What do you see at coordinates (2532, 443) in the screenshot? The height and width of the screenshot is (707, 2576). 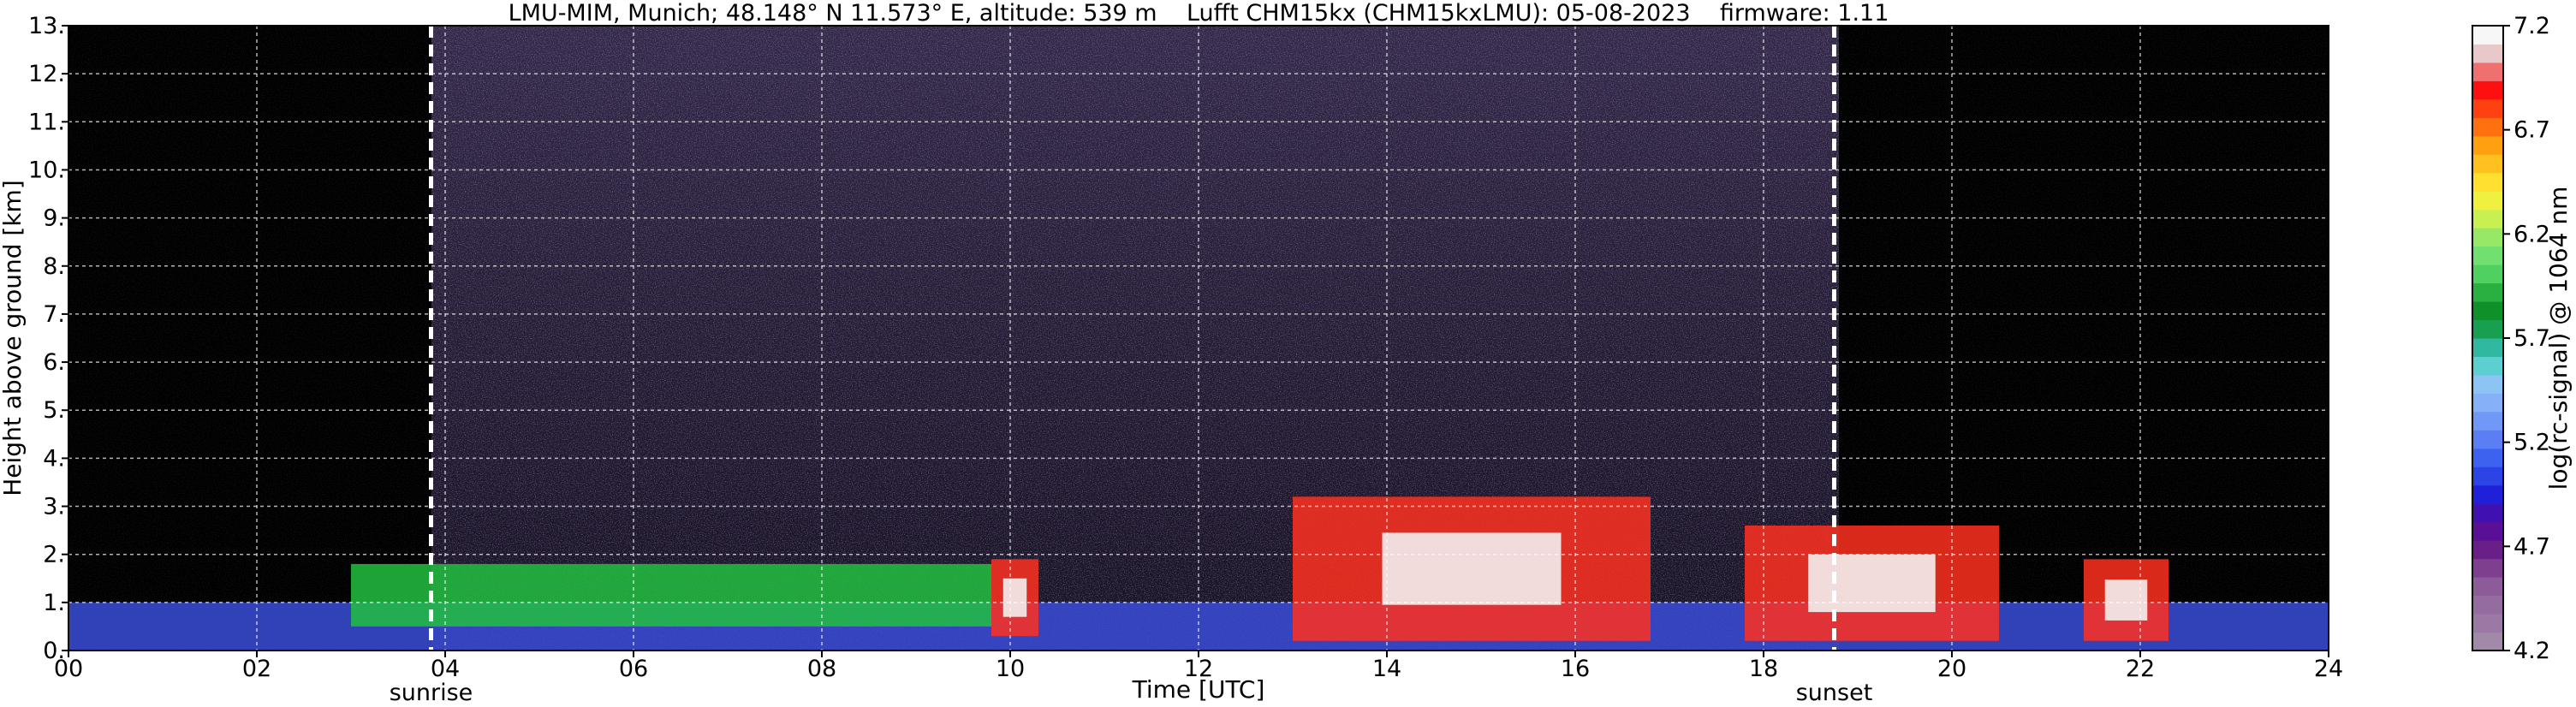 I see `colorbar-tick-label: 5.2` at bounding box center [2532, 443].